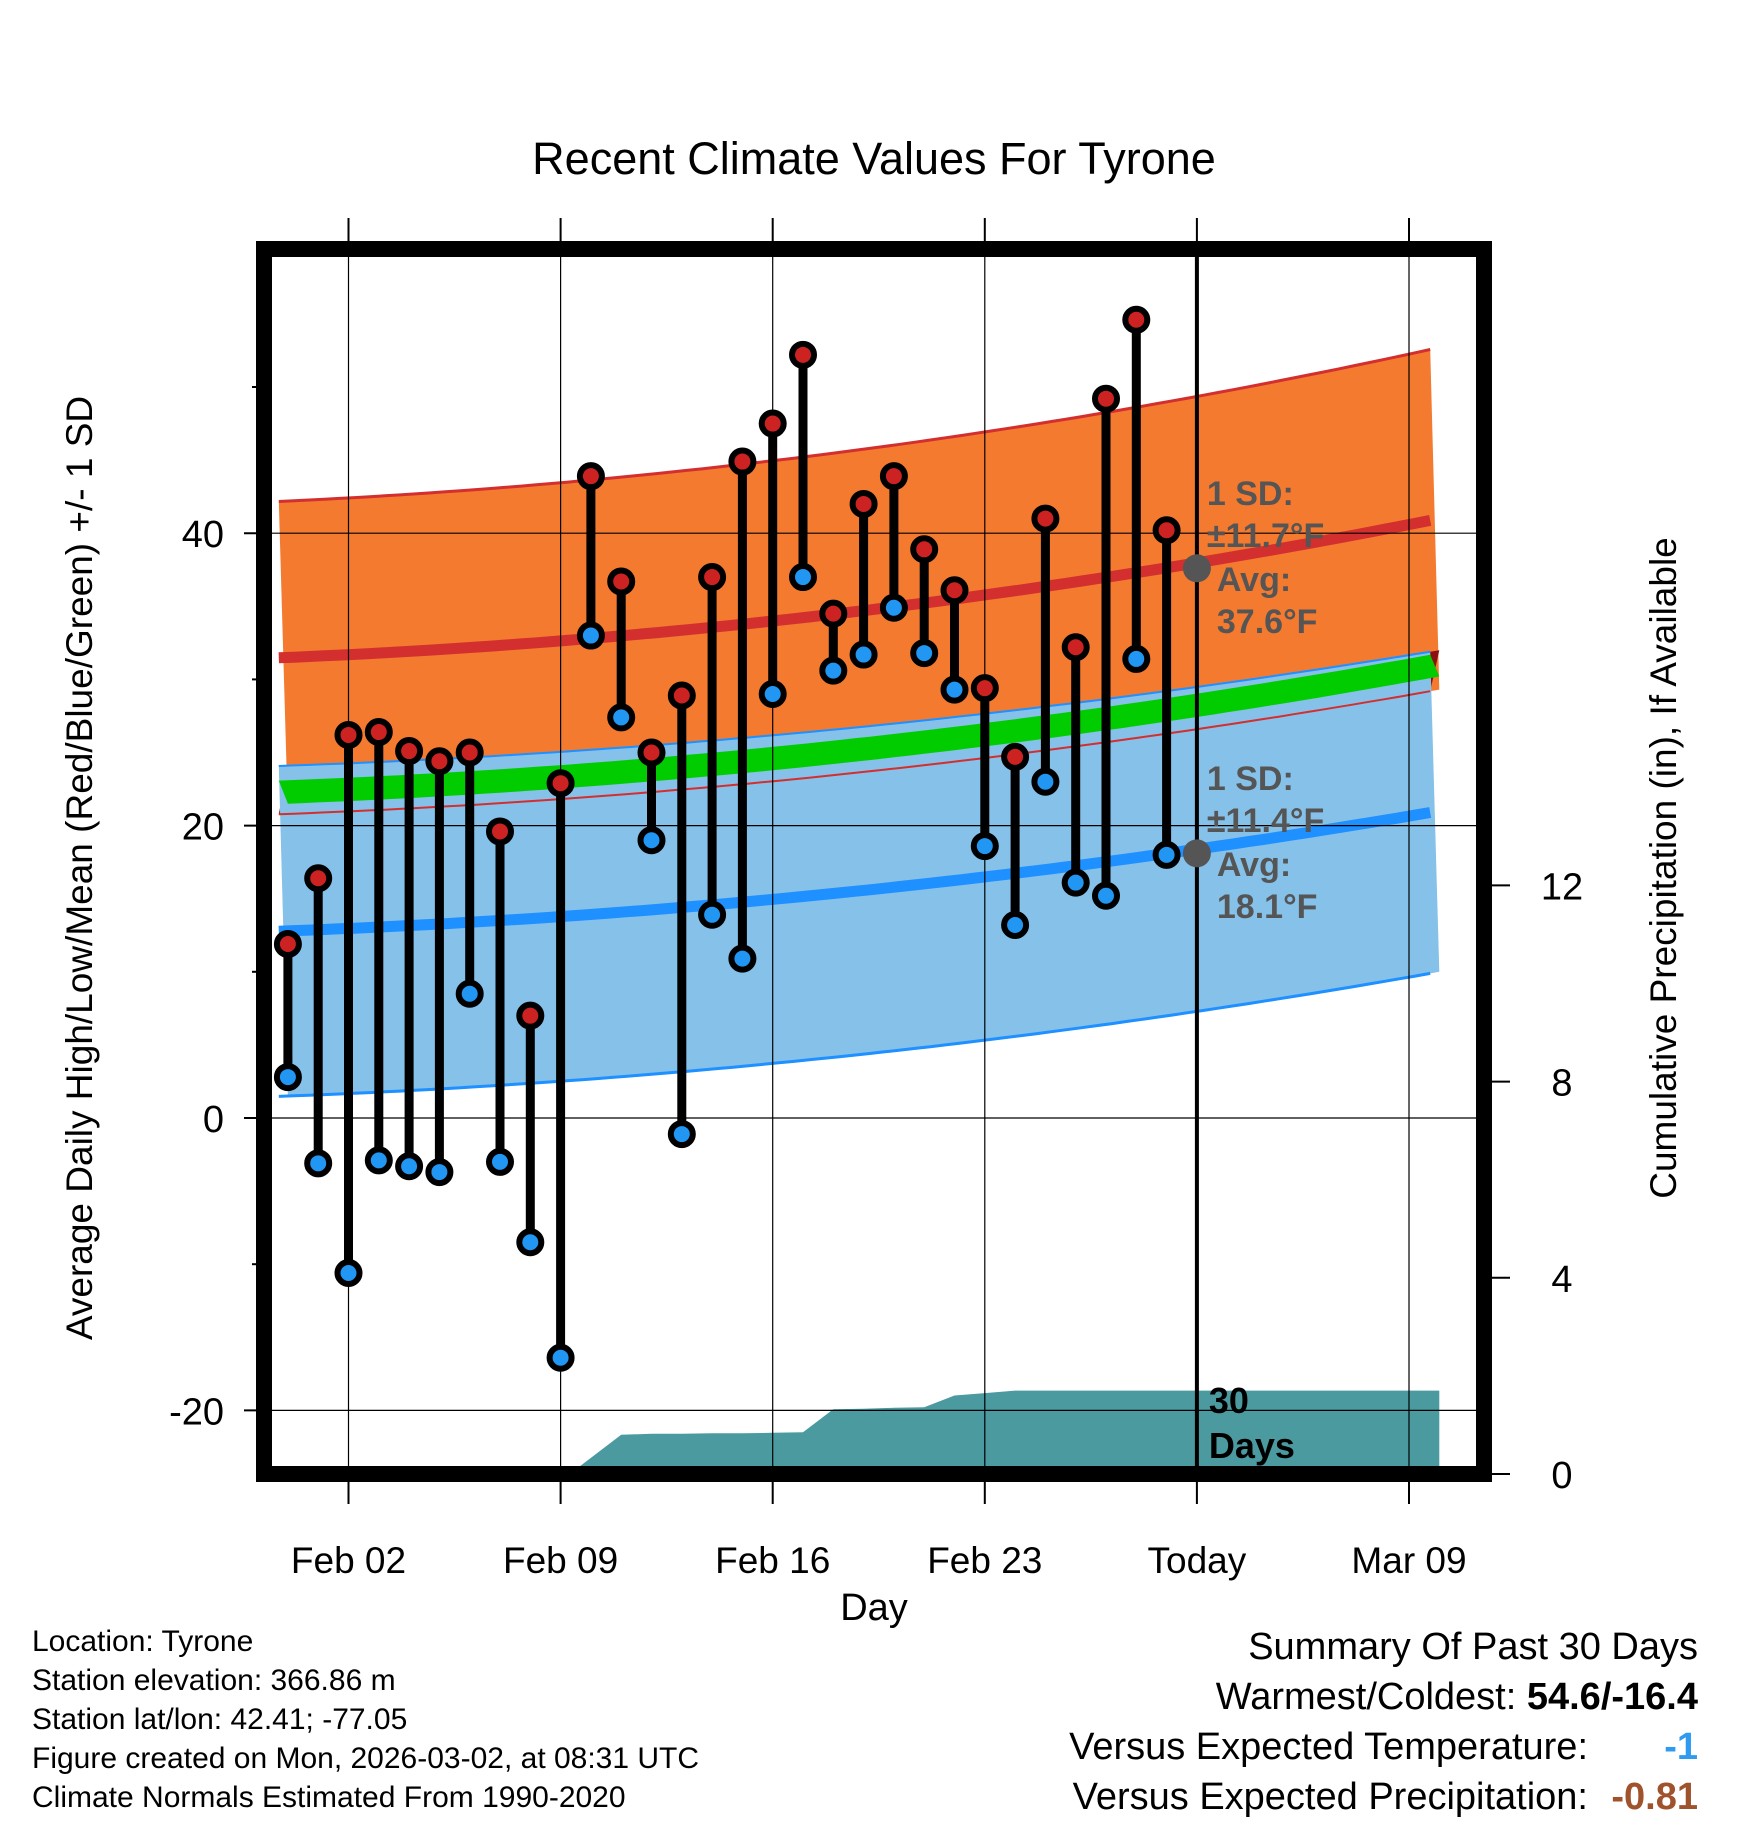  What do you see at coordinates (854, 425) in the screenshot?
I see `high-sd-edge` at bounding box center [854, 425].